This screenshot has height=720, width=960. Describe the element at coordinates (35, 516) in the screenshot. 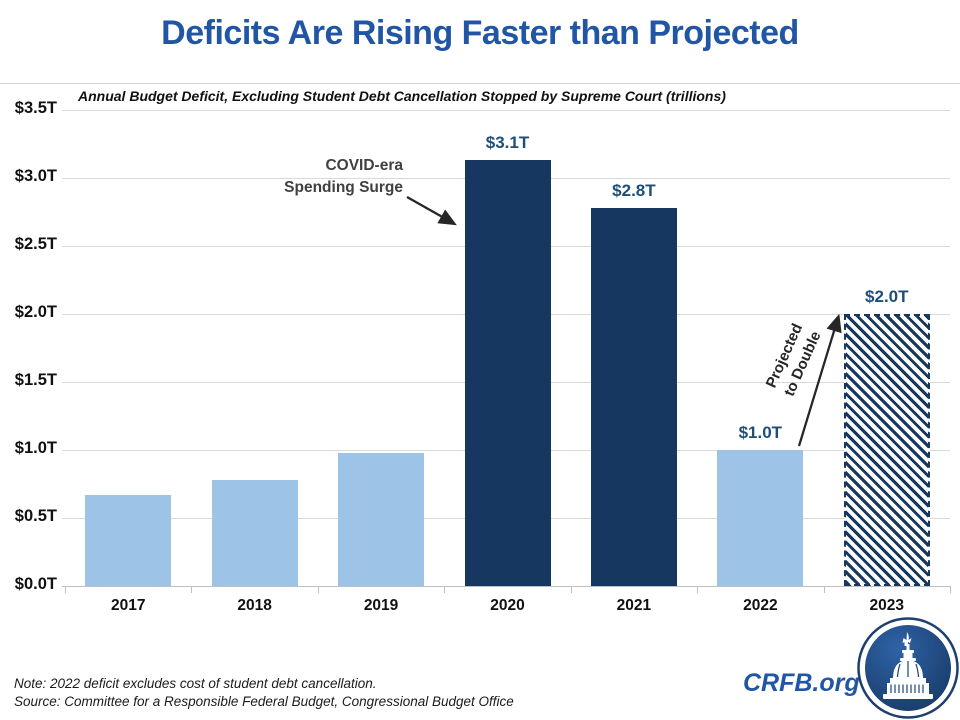

I see `y-axis-tick-label: $0.5T` at that location.